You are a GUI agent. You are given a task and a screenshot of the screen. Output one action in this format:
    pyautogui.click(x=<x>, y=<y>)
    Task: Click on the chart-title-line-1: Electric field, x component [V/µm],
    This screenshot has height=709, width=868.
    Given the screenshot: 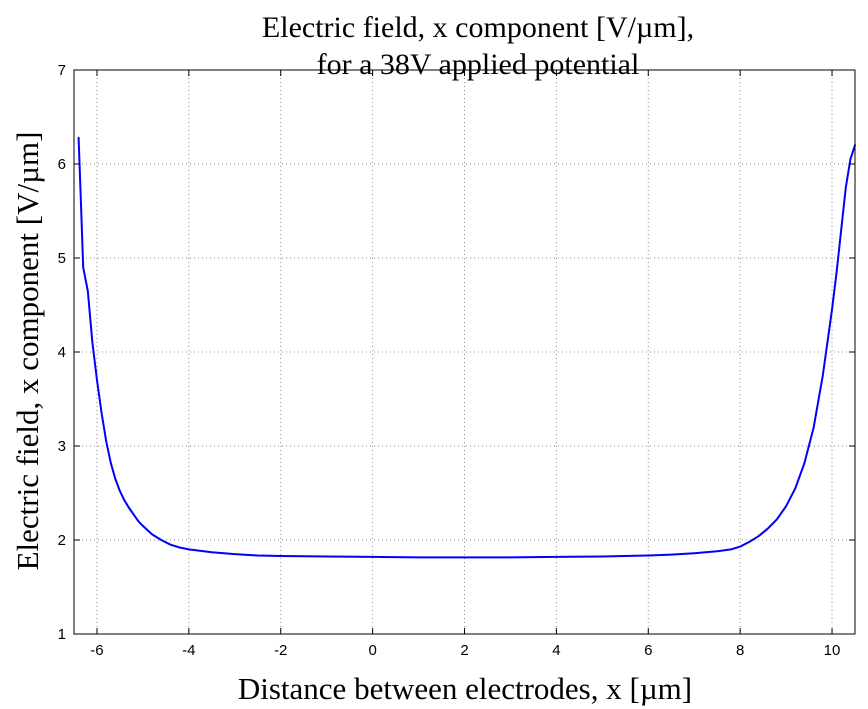 What is the action you would take?
    pyautogui.click(x=478, y=27)
    